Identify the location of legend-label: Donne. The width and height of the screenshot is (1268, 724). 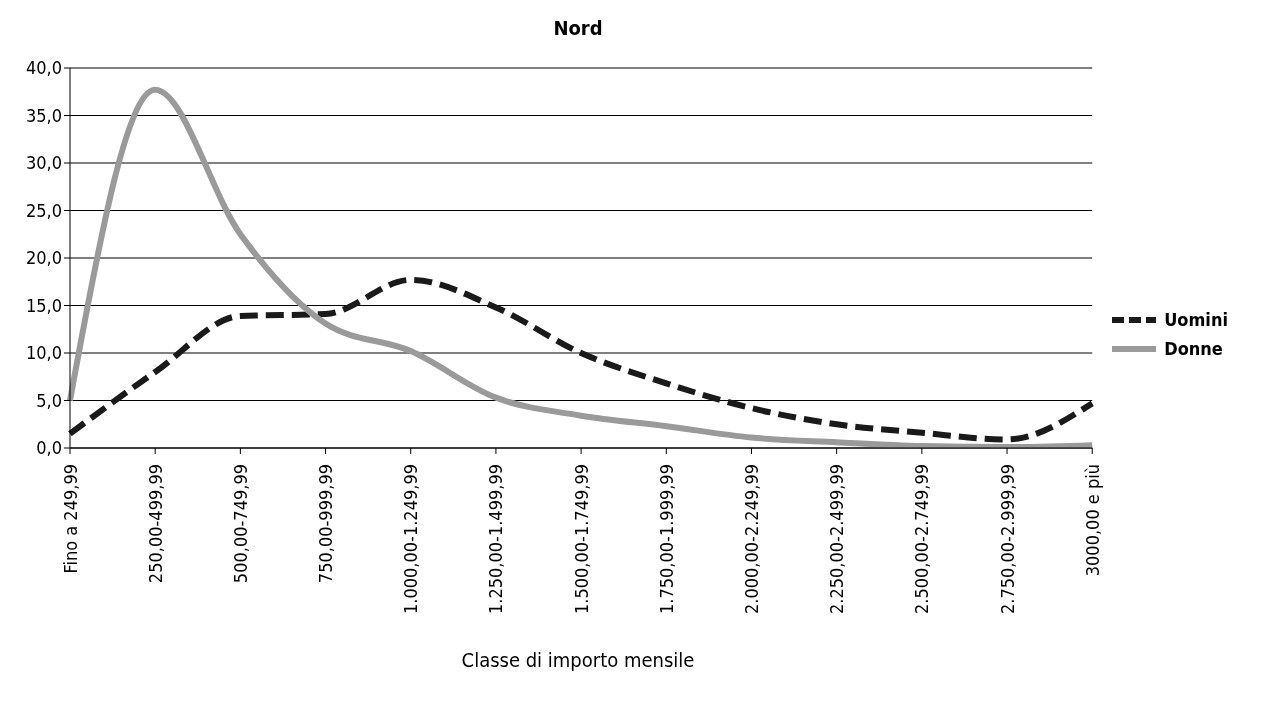
(1193, 348).